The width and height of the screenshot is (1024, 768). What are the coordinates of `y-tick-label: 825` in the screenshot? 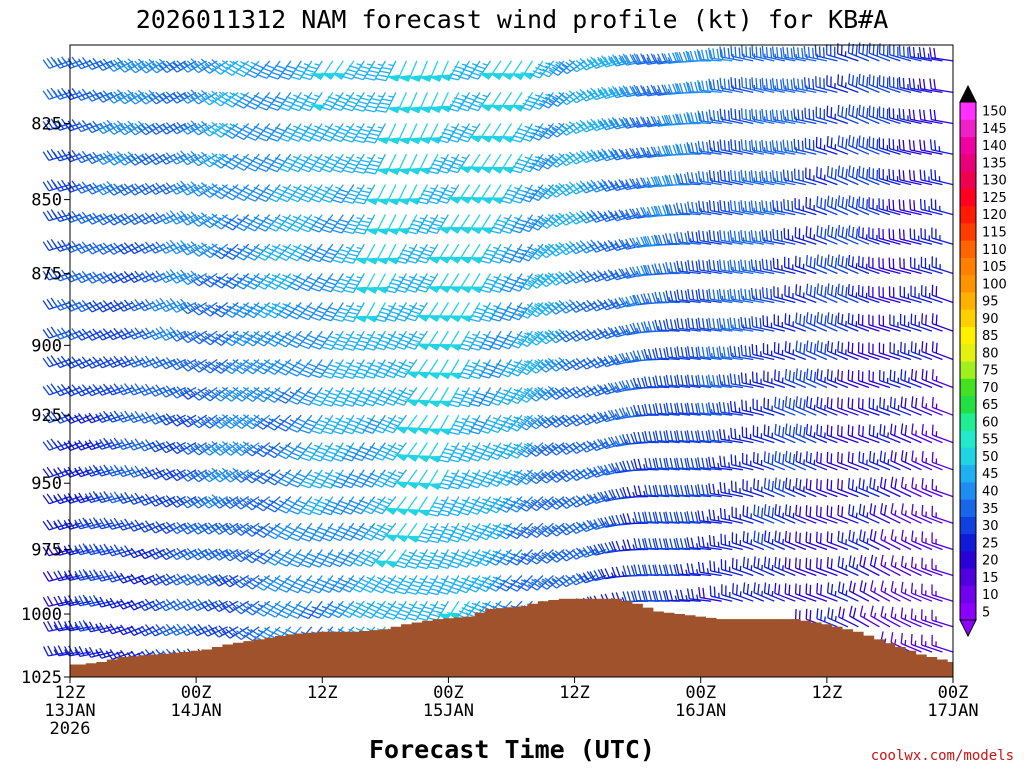 It's located at (46, 124).